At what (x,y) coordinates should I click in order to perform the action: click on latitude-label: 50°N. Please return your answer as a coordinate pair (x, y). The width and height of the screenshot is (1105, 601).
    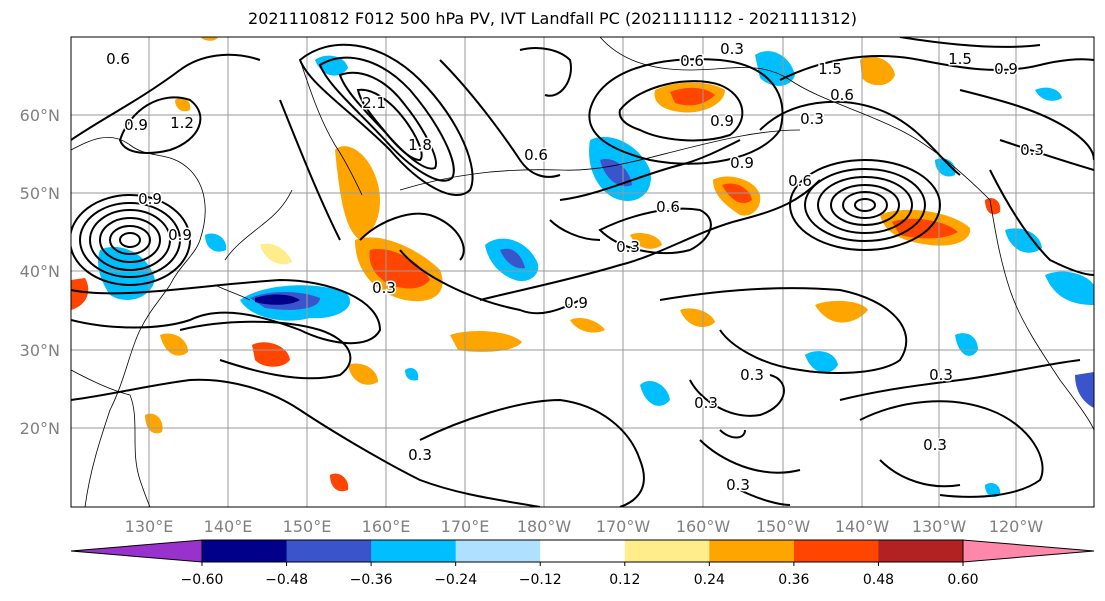
    Looking at the image, I should click on (40, 193).